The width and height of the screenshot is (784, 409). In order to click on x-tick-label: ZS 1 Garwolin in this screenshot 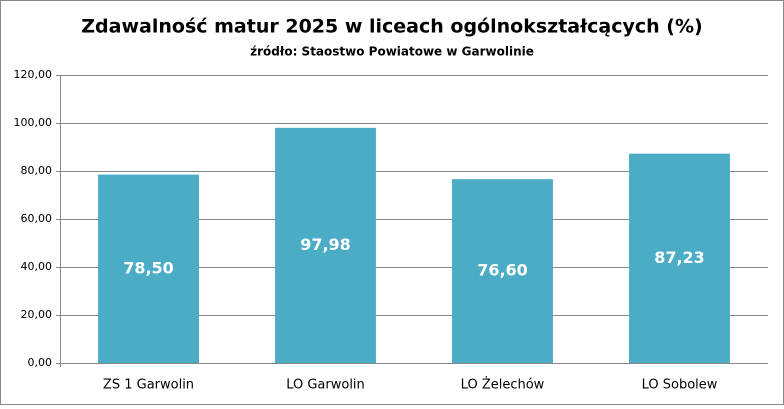, I will do `click(148, 385)`.